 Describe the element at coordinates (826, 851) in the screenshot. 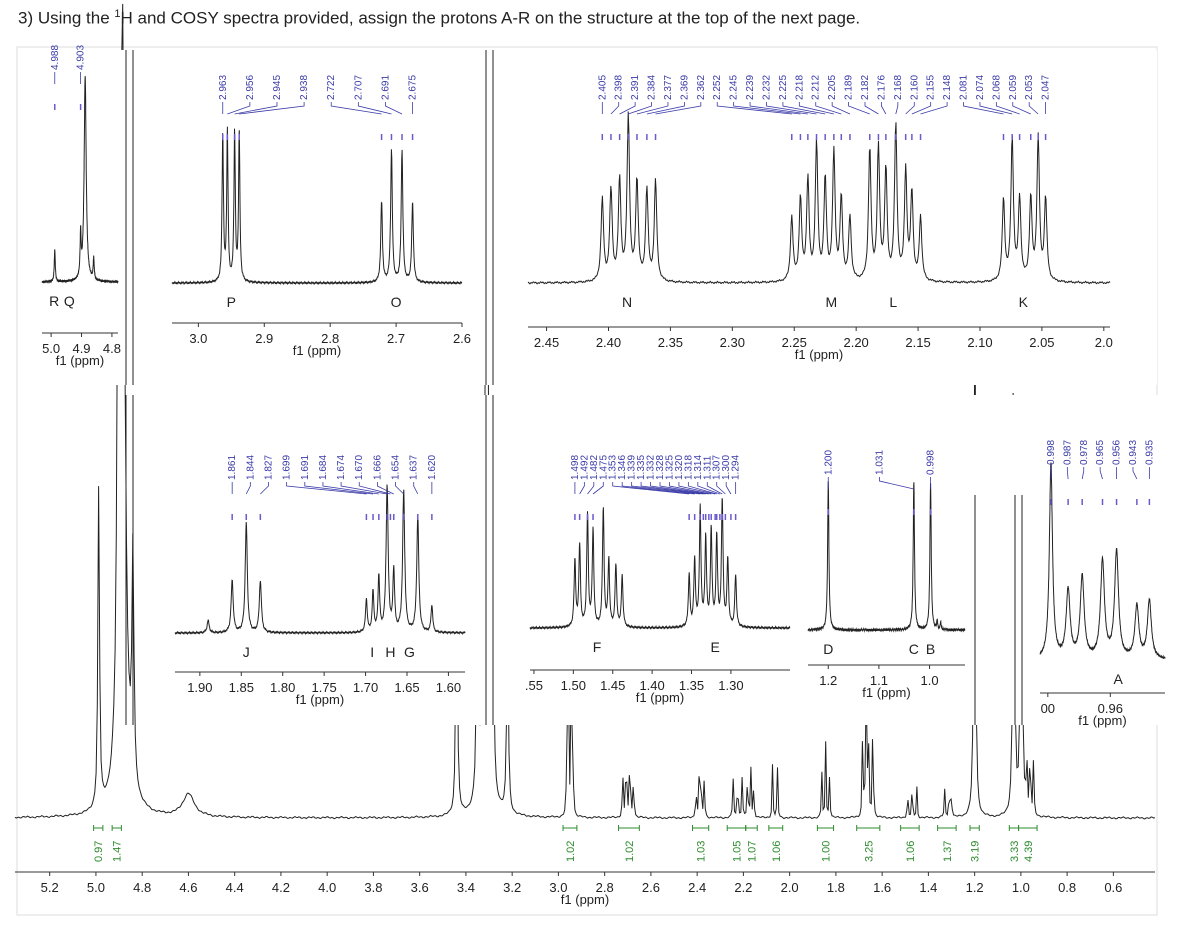

I see `integral-label: 1.00` at that location.